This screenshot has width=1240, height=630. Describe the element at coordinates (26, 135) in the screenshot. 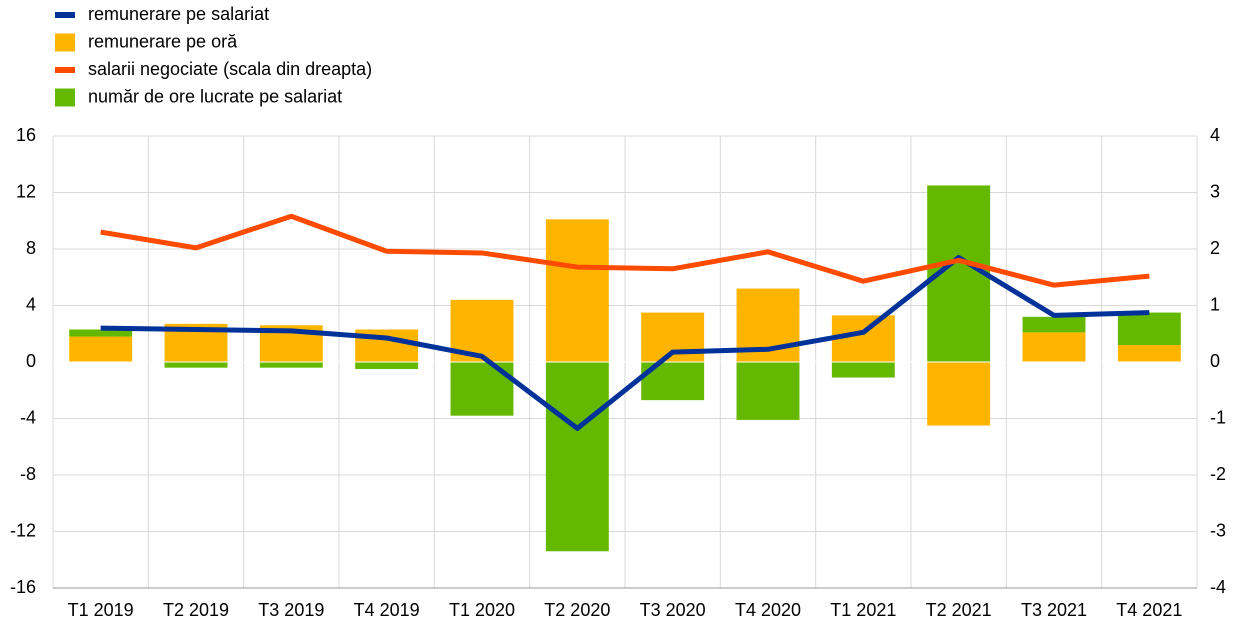

I see `y-tick-label: 16` at that location.